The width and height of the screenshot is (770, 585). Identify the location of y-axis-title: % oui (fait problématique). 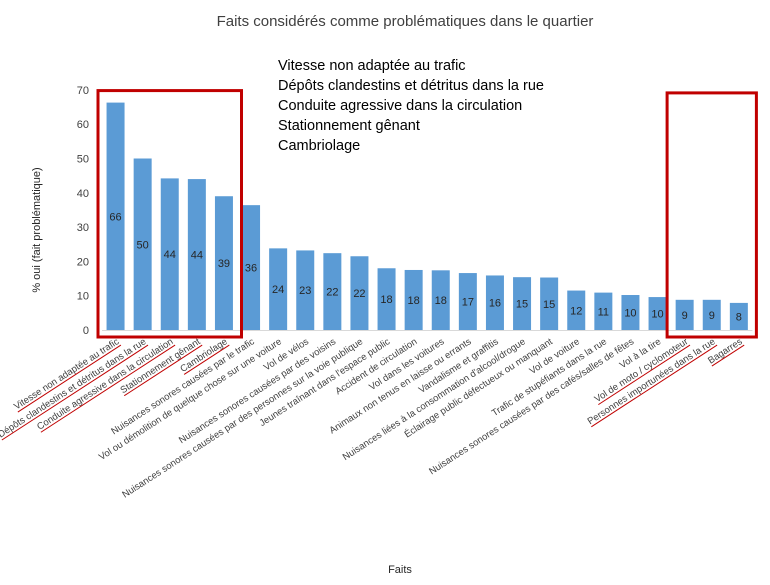
(37, 229).